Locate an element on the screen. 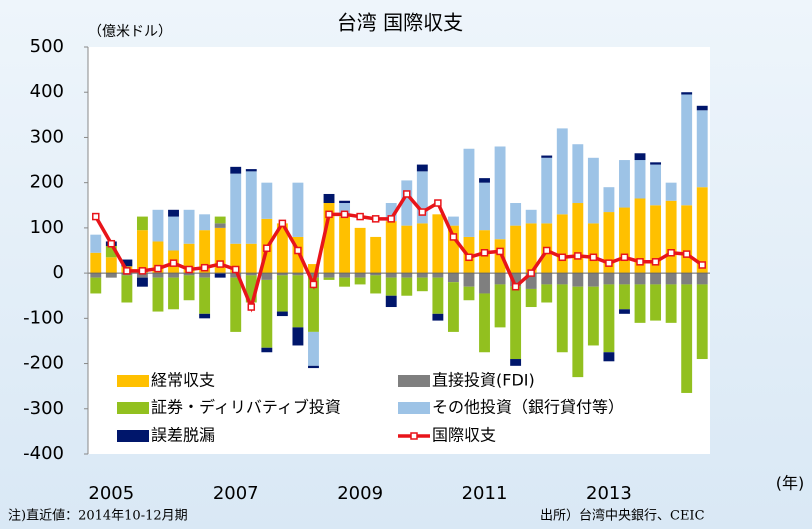 The width and height of the screenshot is (812, 529). x-tick-label: 2005 is located at coordinates (111, 493).